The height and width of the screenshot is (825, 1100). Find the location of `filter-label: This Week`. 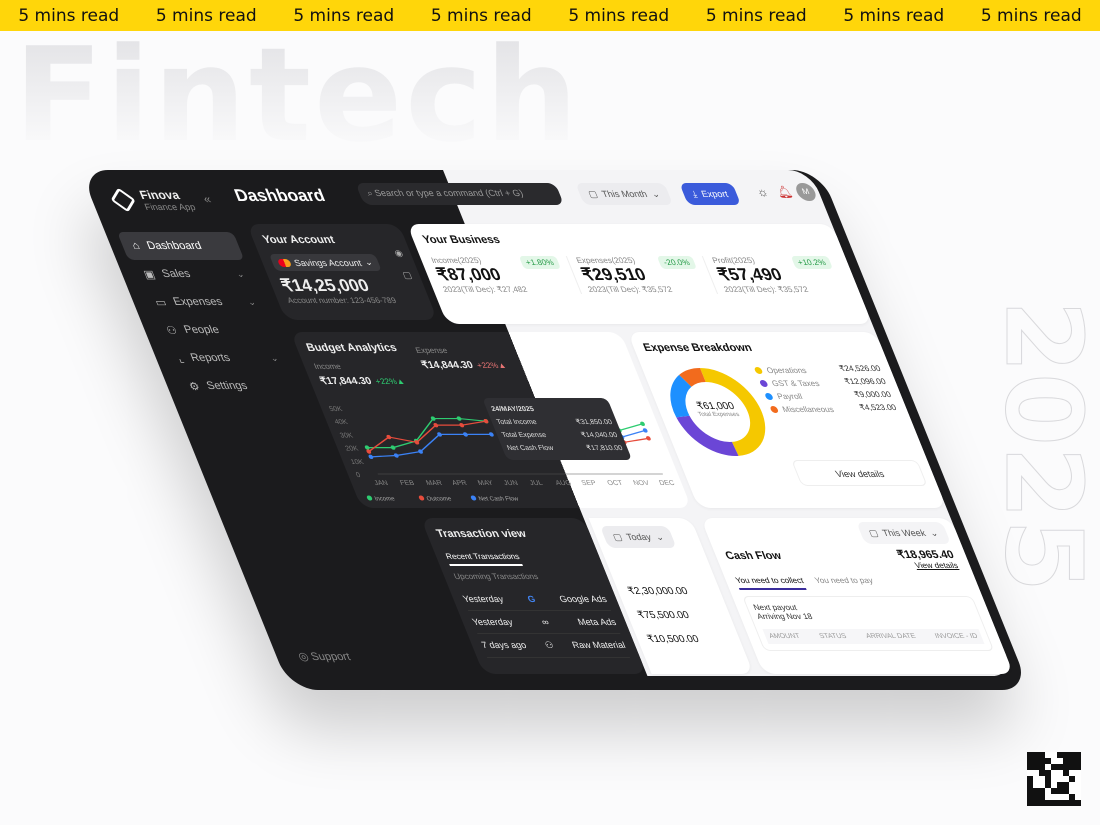

filter-label: This Week is located at coordinates (904, 533).